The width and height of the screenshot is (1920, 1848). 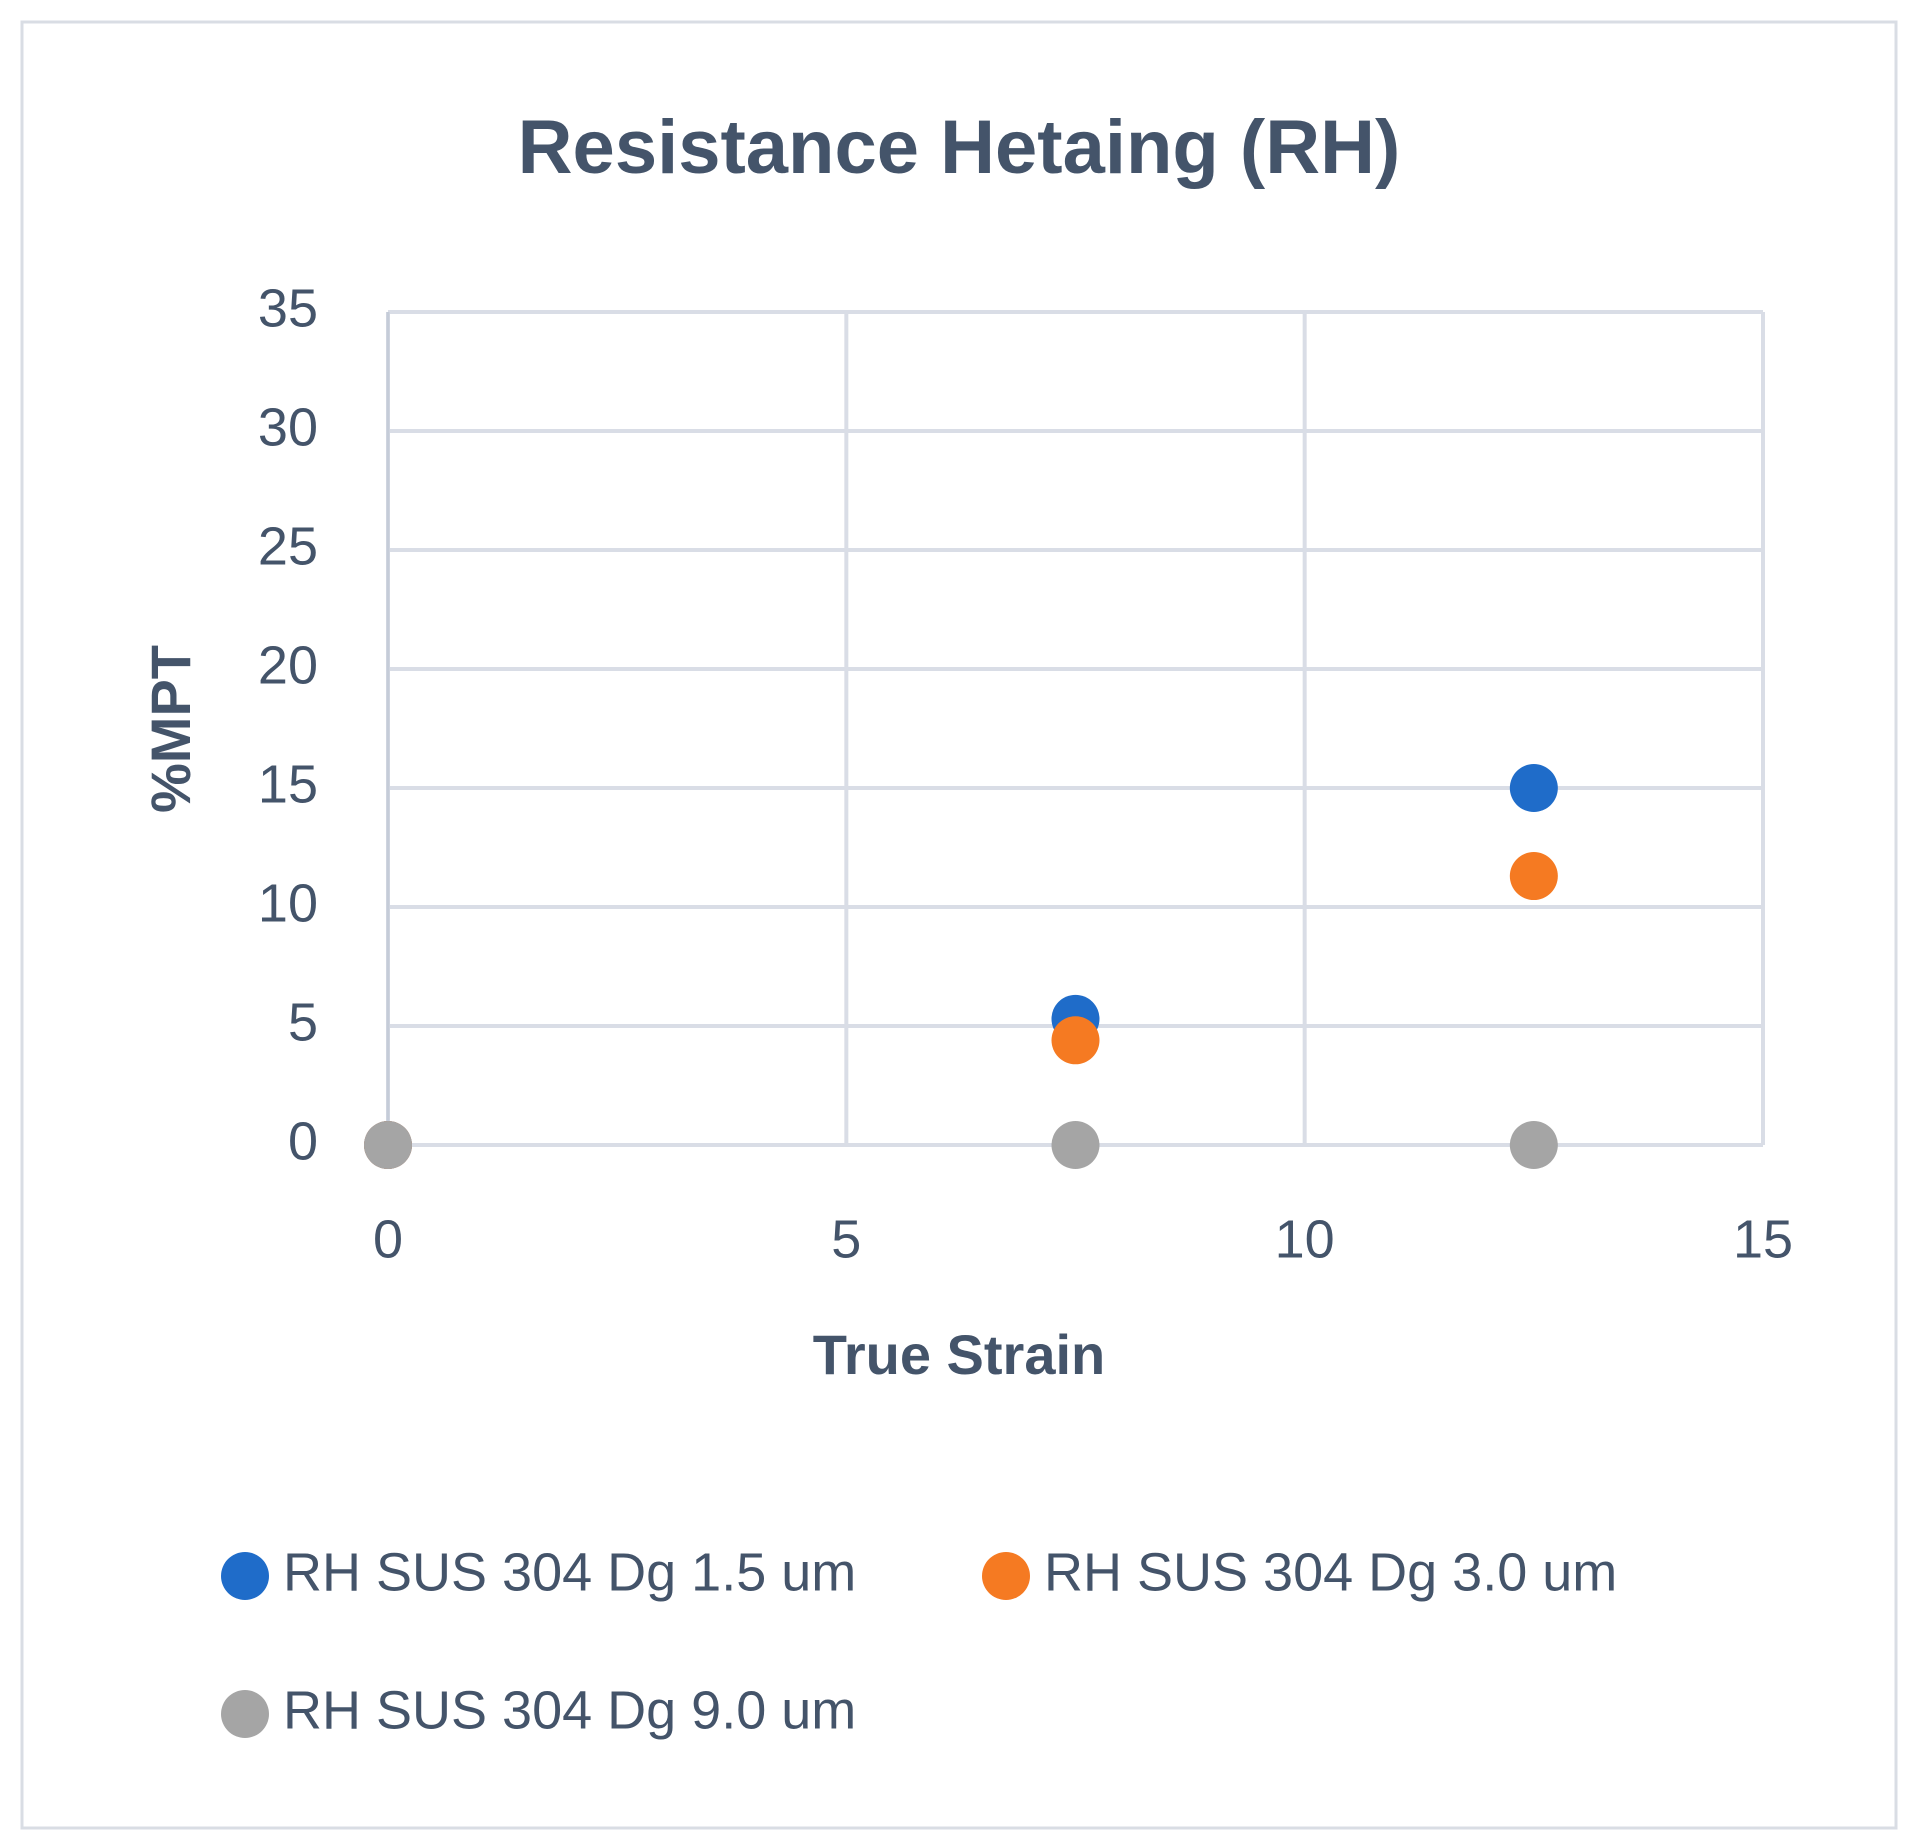 What do you see at coordinates (170, 729) in the screenshot?
I see `y-axis-title: %MPT` at bounding box center [170, 729].